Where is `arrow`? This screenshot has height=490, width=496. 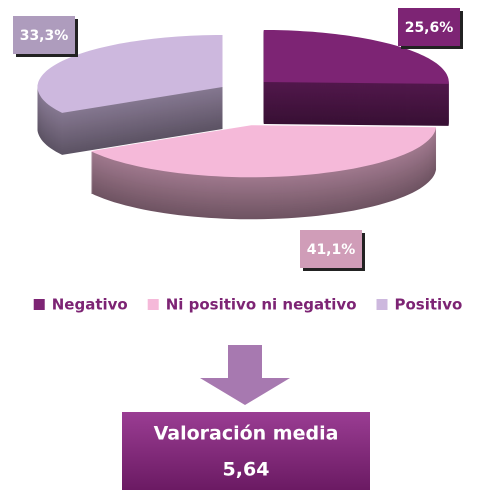
arrow is located at coordinates (245, 375).